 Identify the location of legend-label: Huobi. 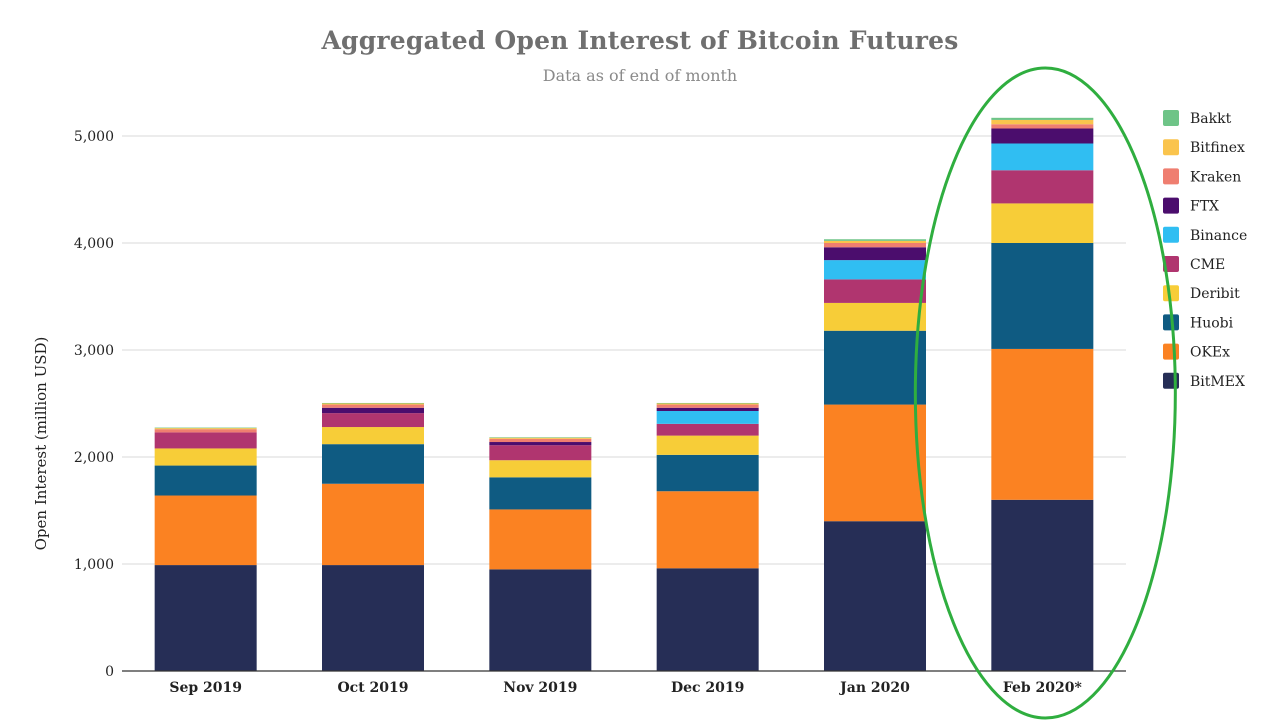
(1212, 323).